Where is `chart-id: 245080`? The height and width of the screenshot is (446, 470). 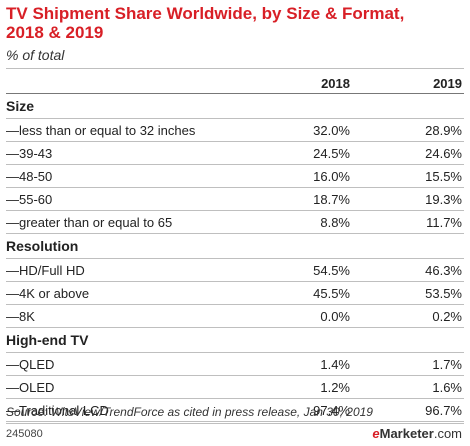
chart-id: 245080 is located at coordinates (24, 434).